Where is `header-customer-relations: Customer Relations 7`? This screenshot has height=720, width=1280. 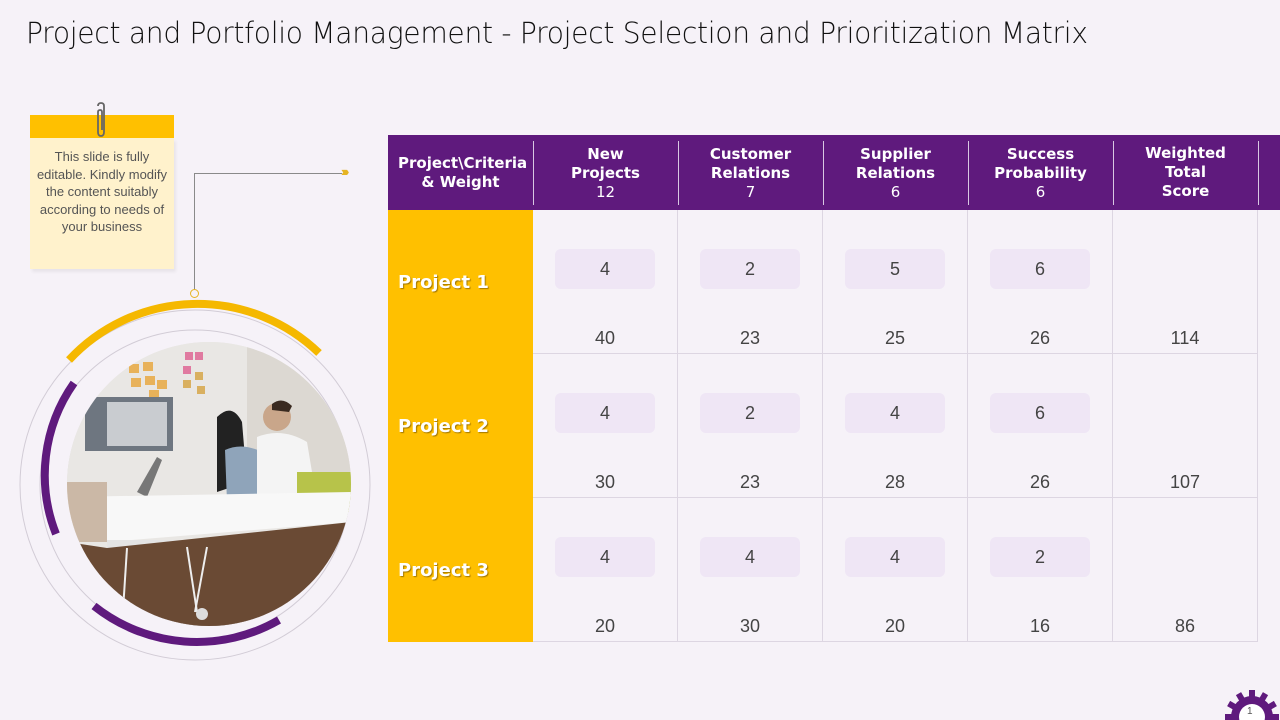 header-customer-relations: Customer Relations 7 is located at coordinates (750, 172).